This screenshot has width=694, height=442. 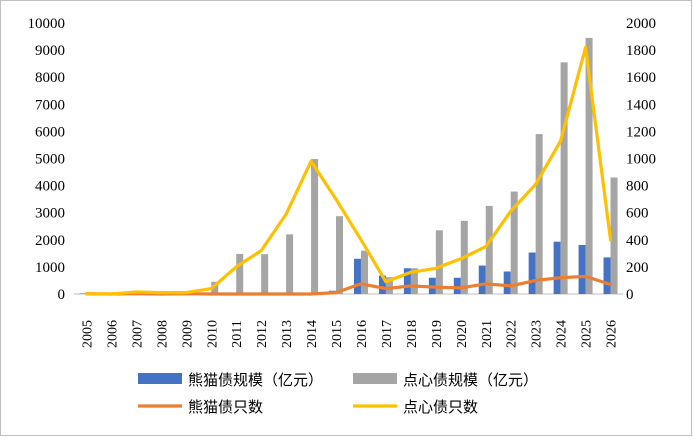 What do you see at coordinates (641, 132) in the screenshot?
I see `right-y-tick-label: 1200` at bounding box center [641, 132].